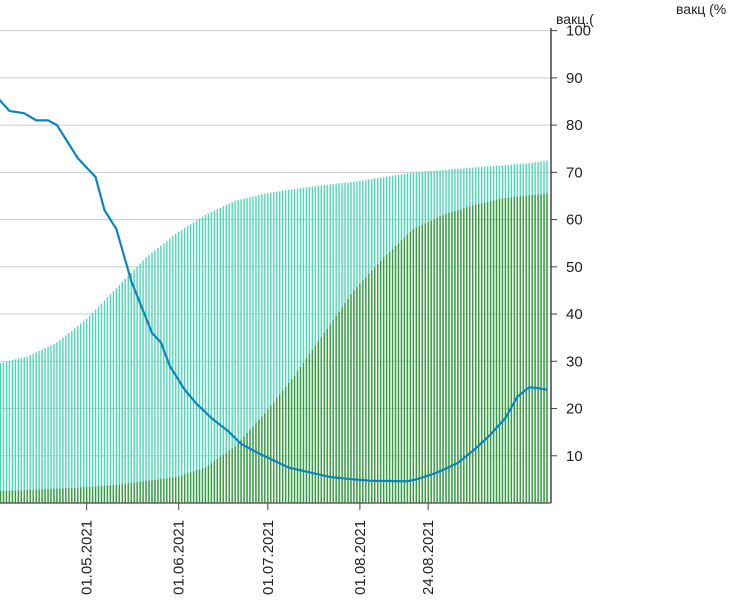  I want to click on y-tick-label: 20, so click(574, 409).